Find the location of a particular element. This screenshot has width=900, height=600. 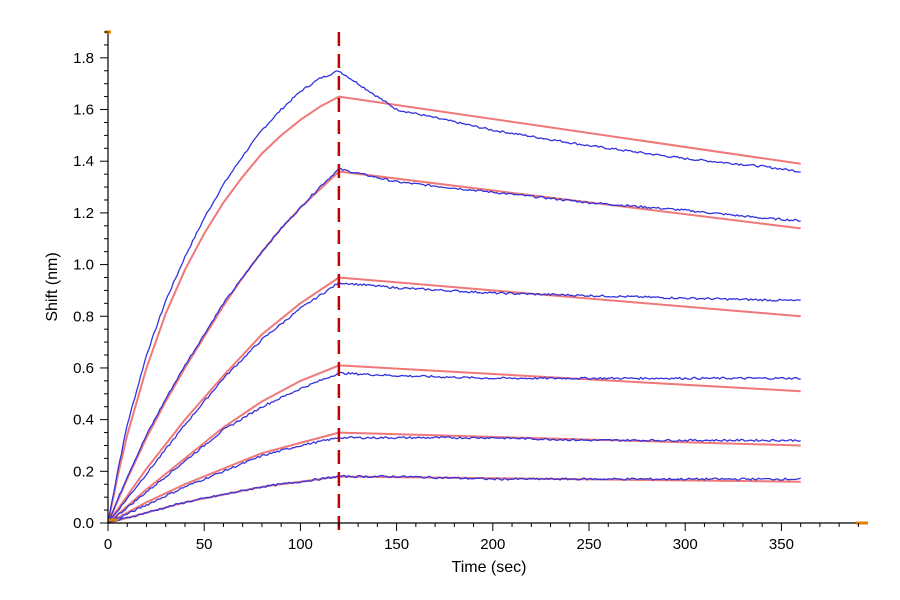

x-tick-label: 250 is located at coordinates (588, 544).